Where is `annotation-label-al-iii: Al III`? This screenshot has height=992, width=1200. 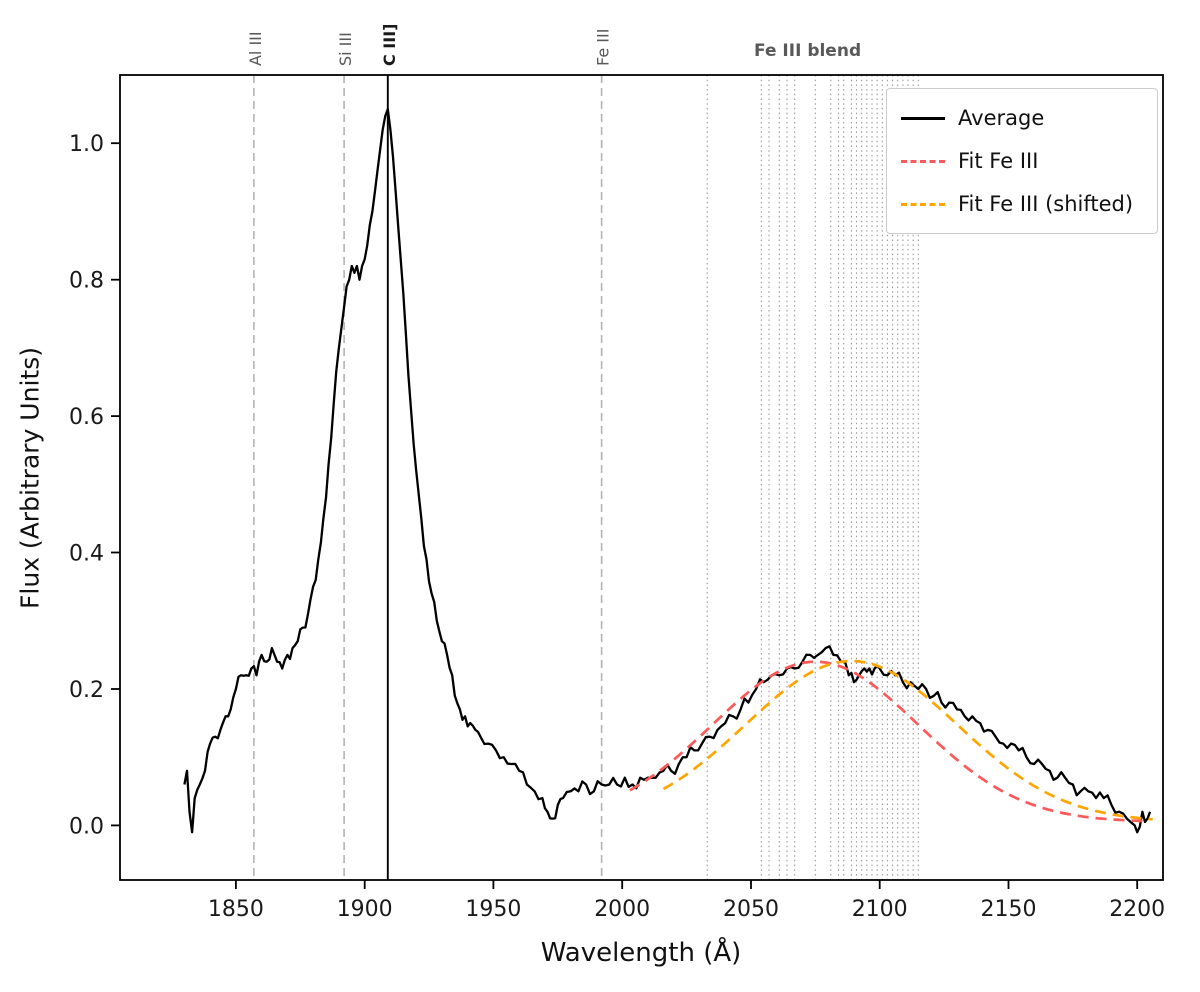 annotation-label-al-iii: Al III is located at coordinates (255, 48).